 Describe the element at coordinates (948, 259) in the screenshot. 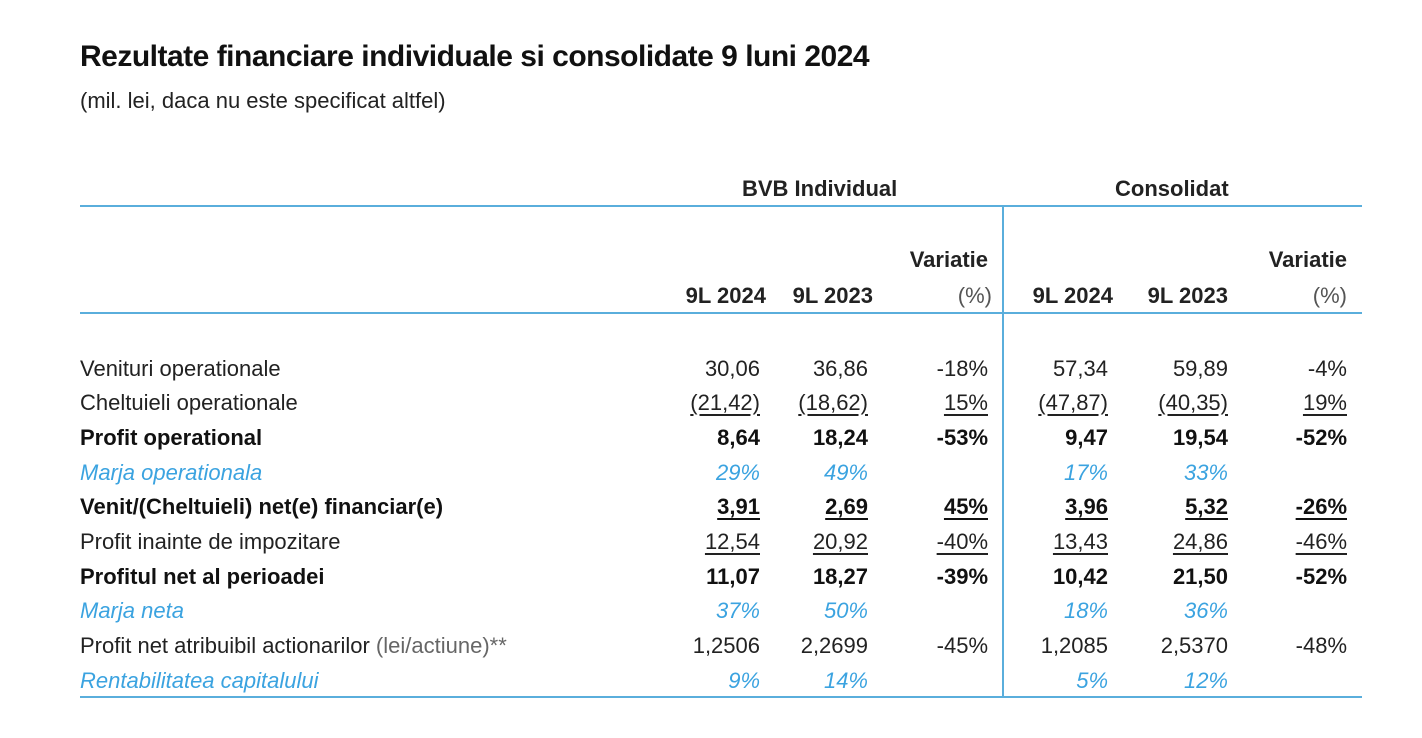

I see `header-variatie-individual: Variatie` at that location.